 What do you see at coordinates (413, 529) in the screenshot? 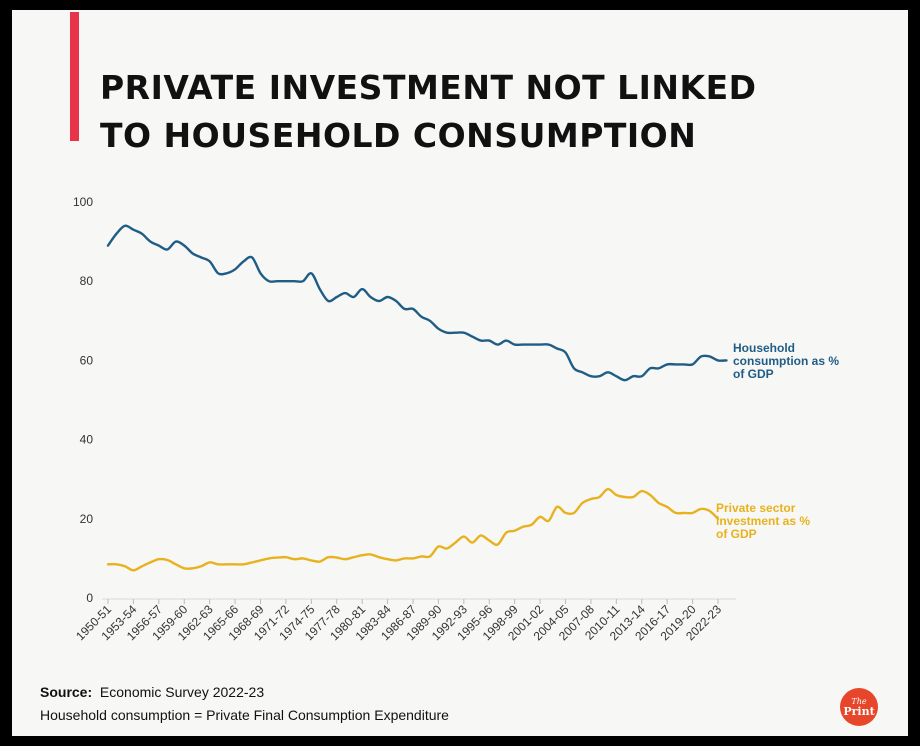
I see `series-line-private-investment` at bounding box center [413, 529].